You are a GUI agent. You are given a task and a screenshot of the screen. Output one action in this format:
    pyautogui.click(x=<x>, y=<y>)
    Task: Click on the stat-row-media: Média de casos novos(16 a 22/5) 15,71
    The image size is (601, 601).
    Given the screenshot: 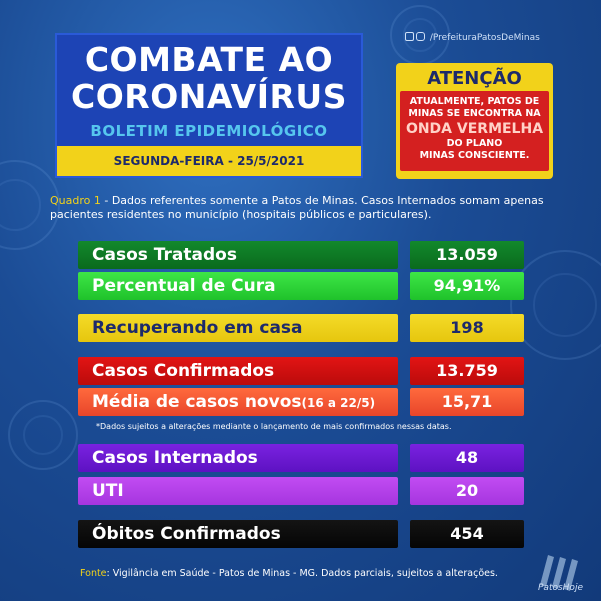 What is the action you would take?
    pyautogui.click(x=301, y=402)
    